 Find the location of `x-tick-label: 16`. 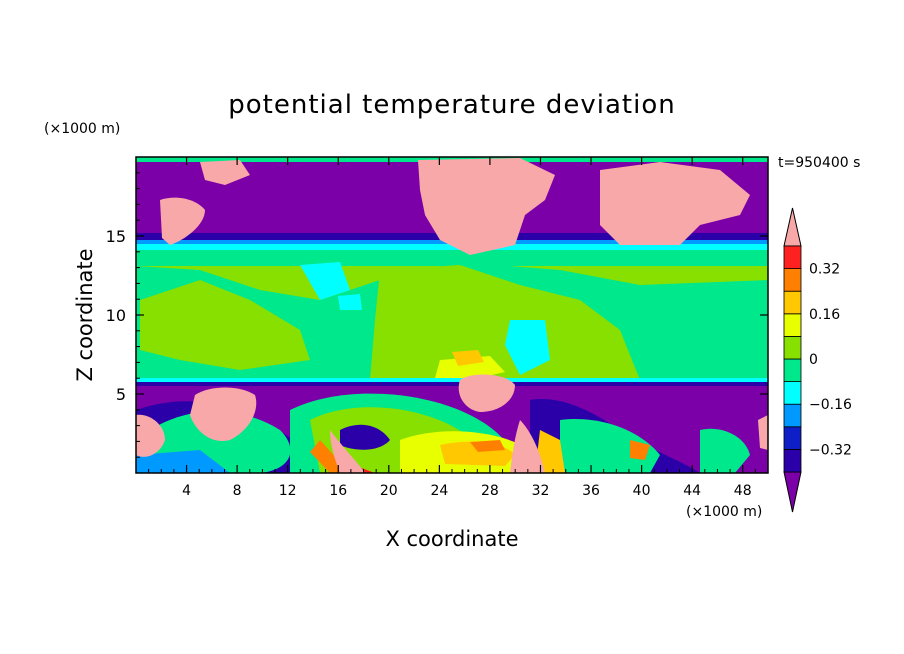

x-tick-label: 16 is located at coordinates (338, 491).